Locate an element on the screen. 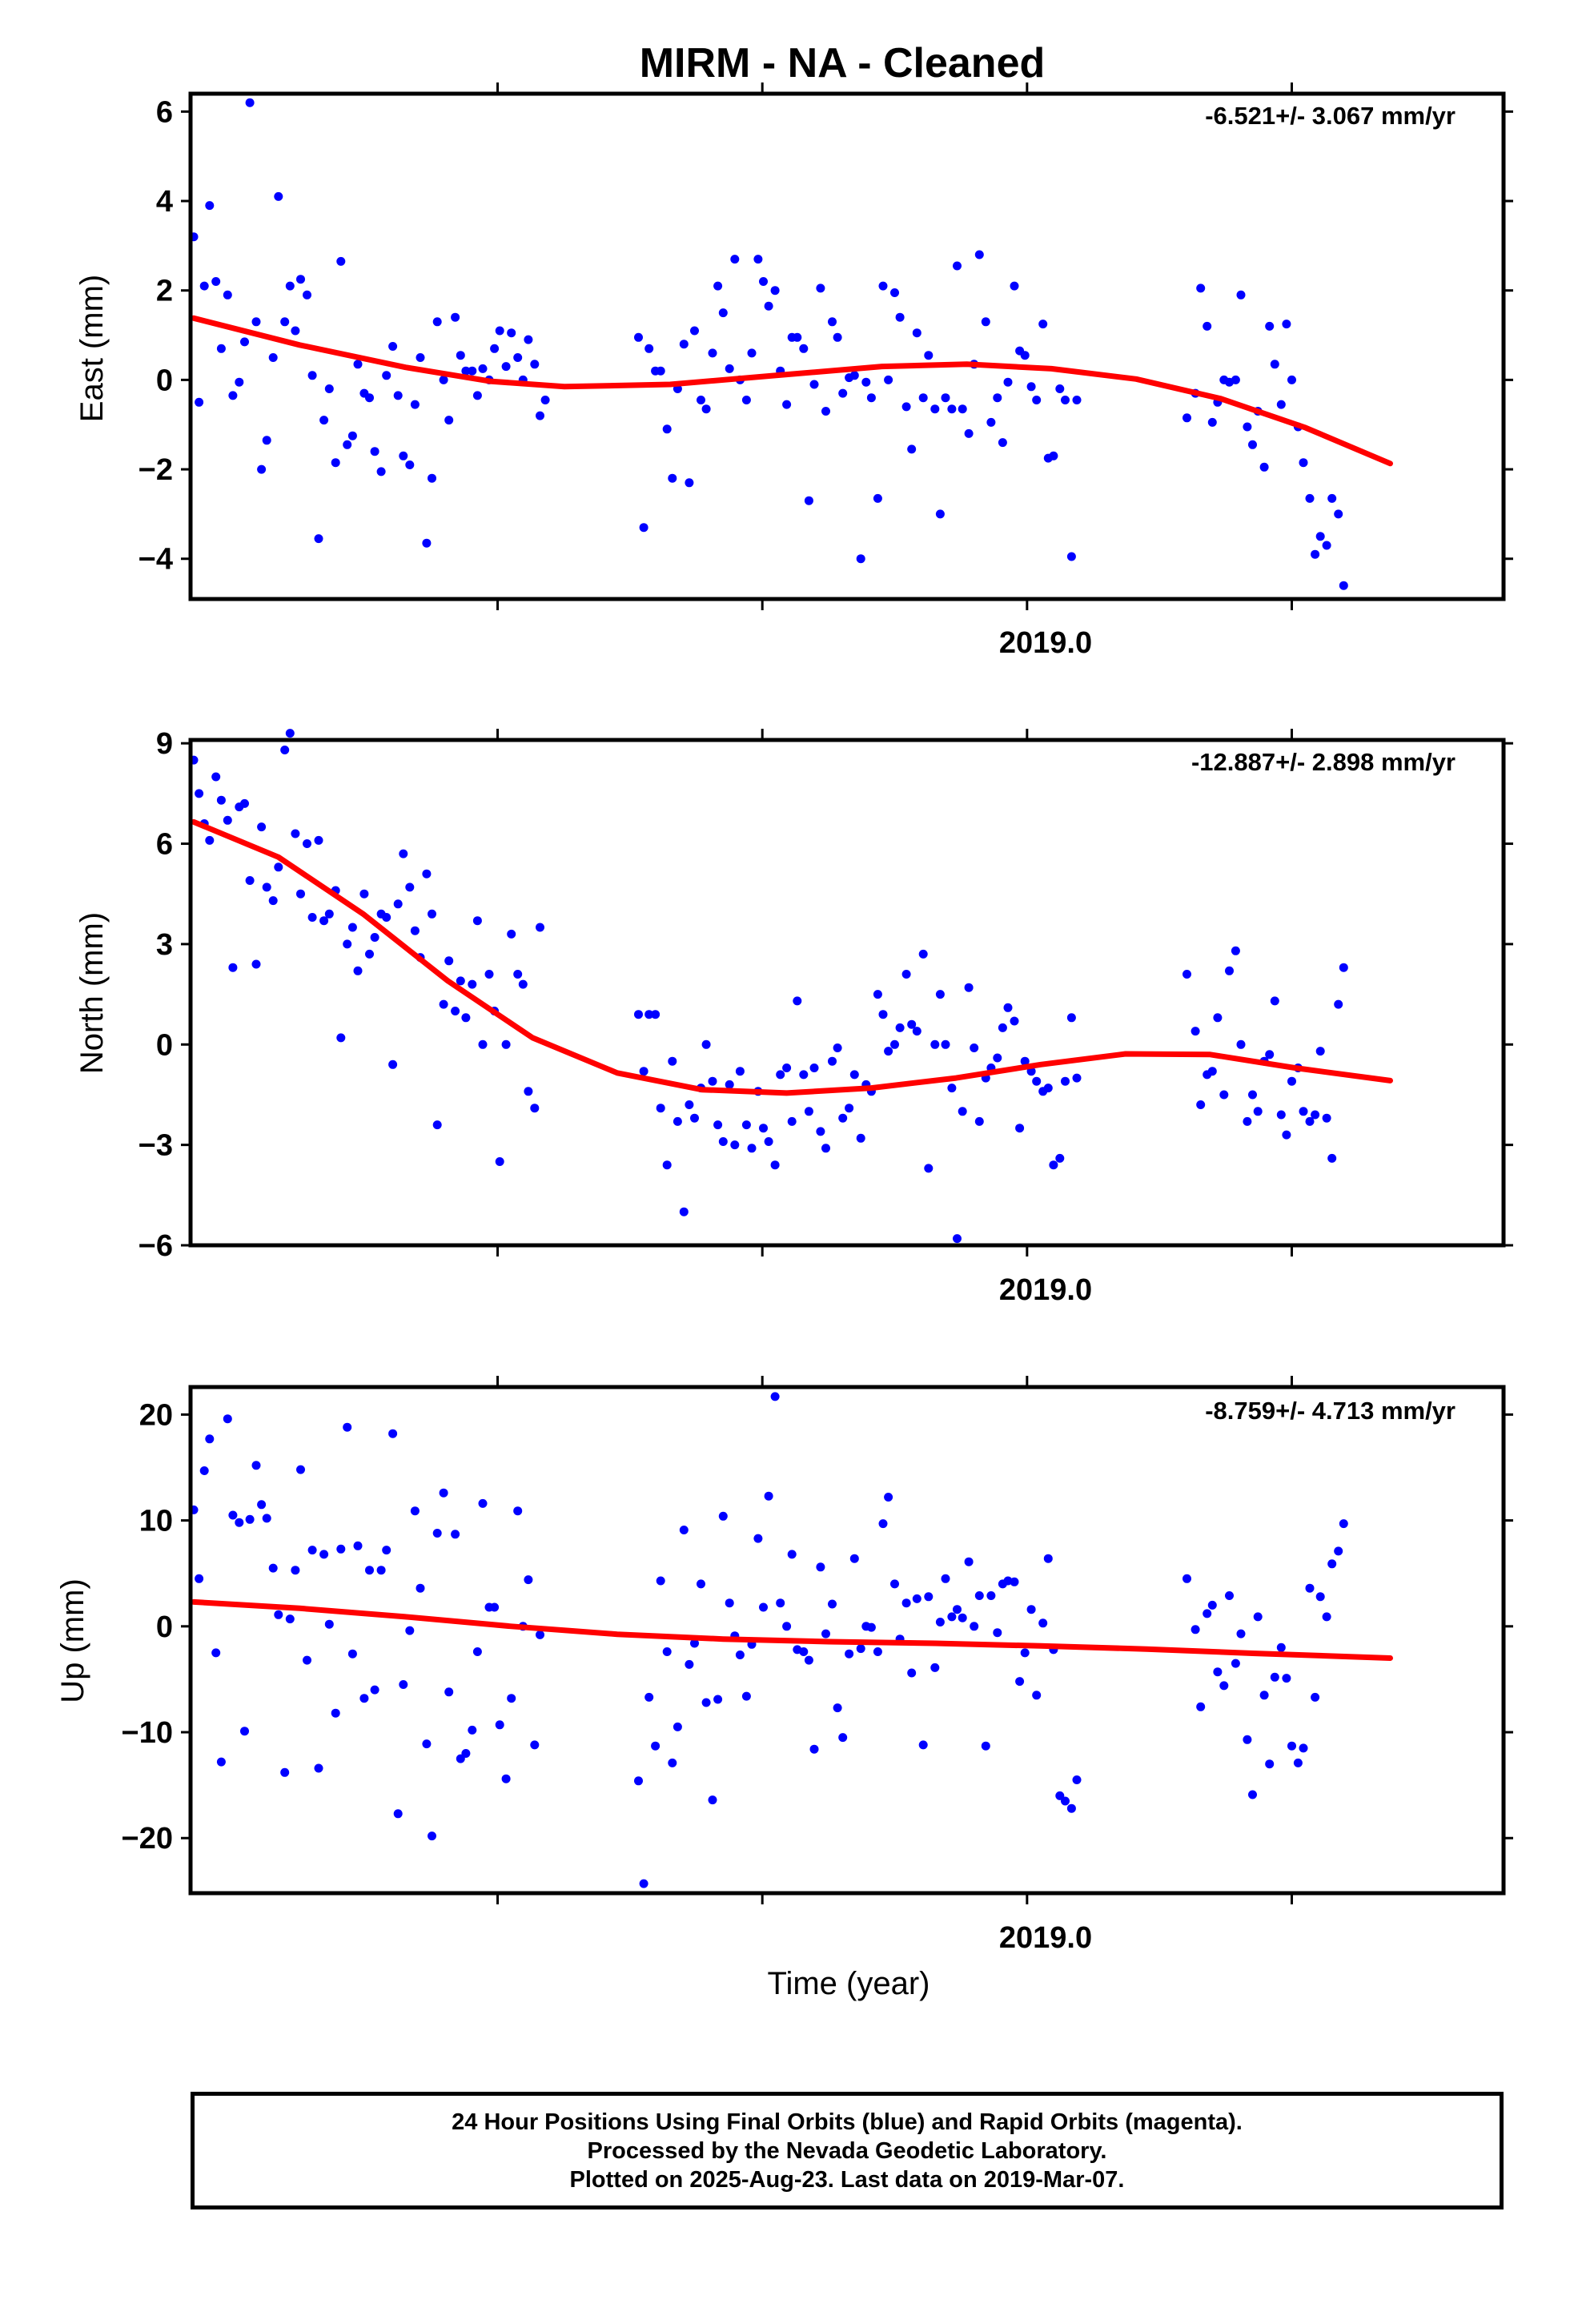  east-ytick-label: 6 is located at coordinates (164, 112).